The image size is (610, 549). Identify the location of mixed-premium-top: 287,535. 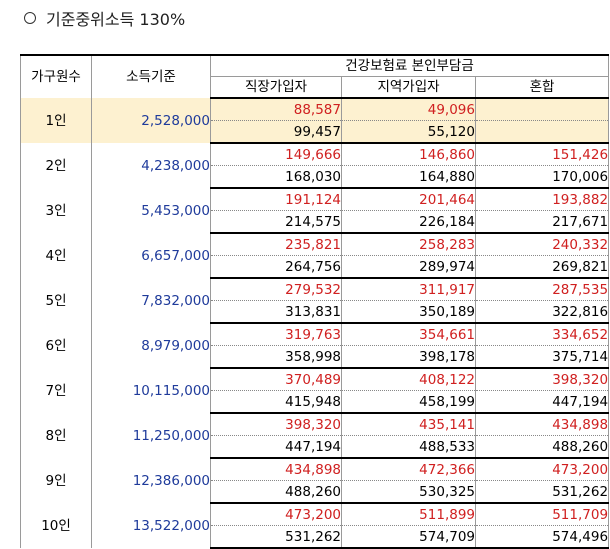
(542, 289).